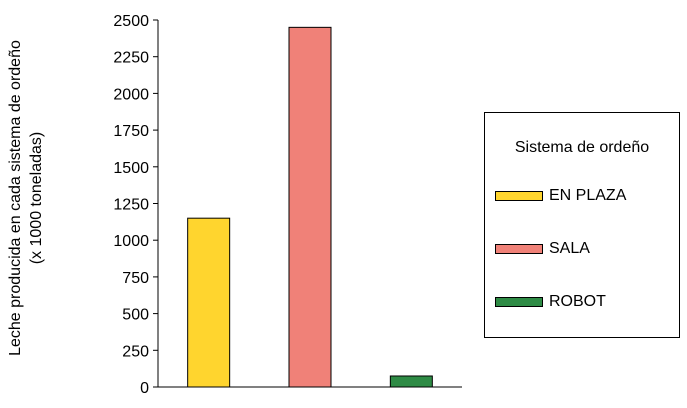  I want to click on legend-label-sala: SALA, so click(569, 248).